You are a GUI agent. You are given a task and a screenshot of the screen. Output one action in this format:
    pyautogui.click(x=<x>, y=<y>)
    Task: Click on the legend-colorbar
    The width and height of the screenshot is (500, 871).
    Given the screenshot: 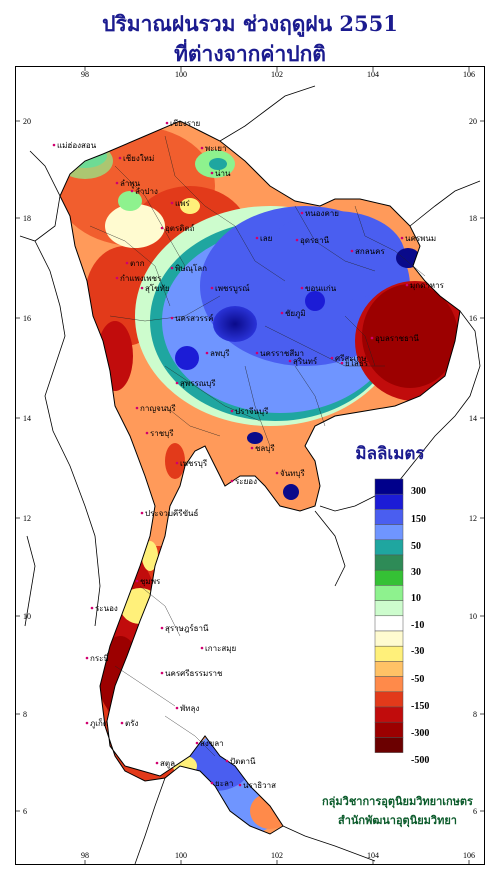 What is the action you would take?
    pyautogui.click(x=389, y=615)
    